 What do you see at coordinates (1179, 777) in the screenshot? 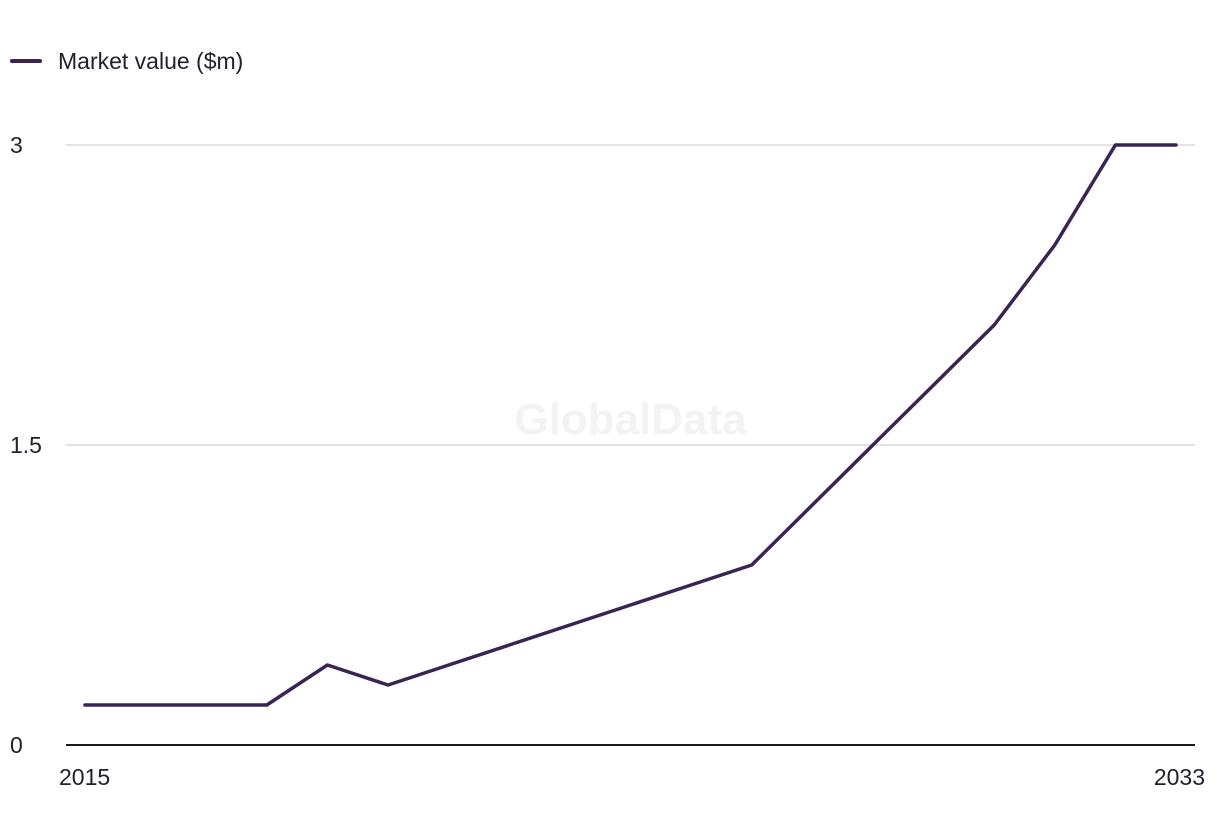
I see `x-tick-label-1: 2033` at bounding box center [1179, 777].